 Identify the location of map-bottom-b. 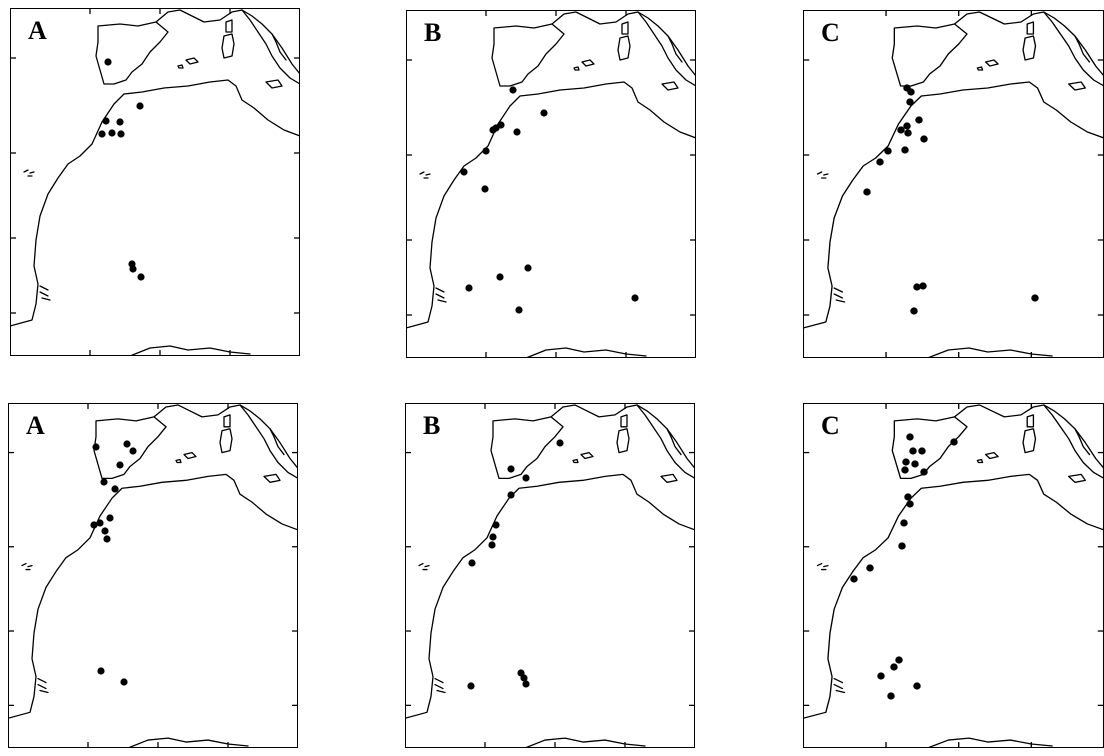
(550, 575).